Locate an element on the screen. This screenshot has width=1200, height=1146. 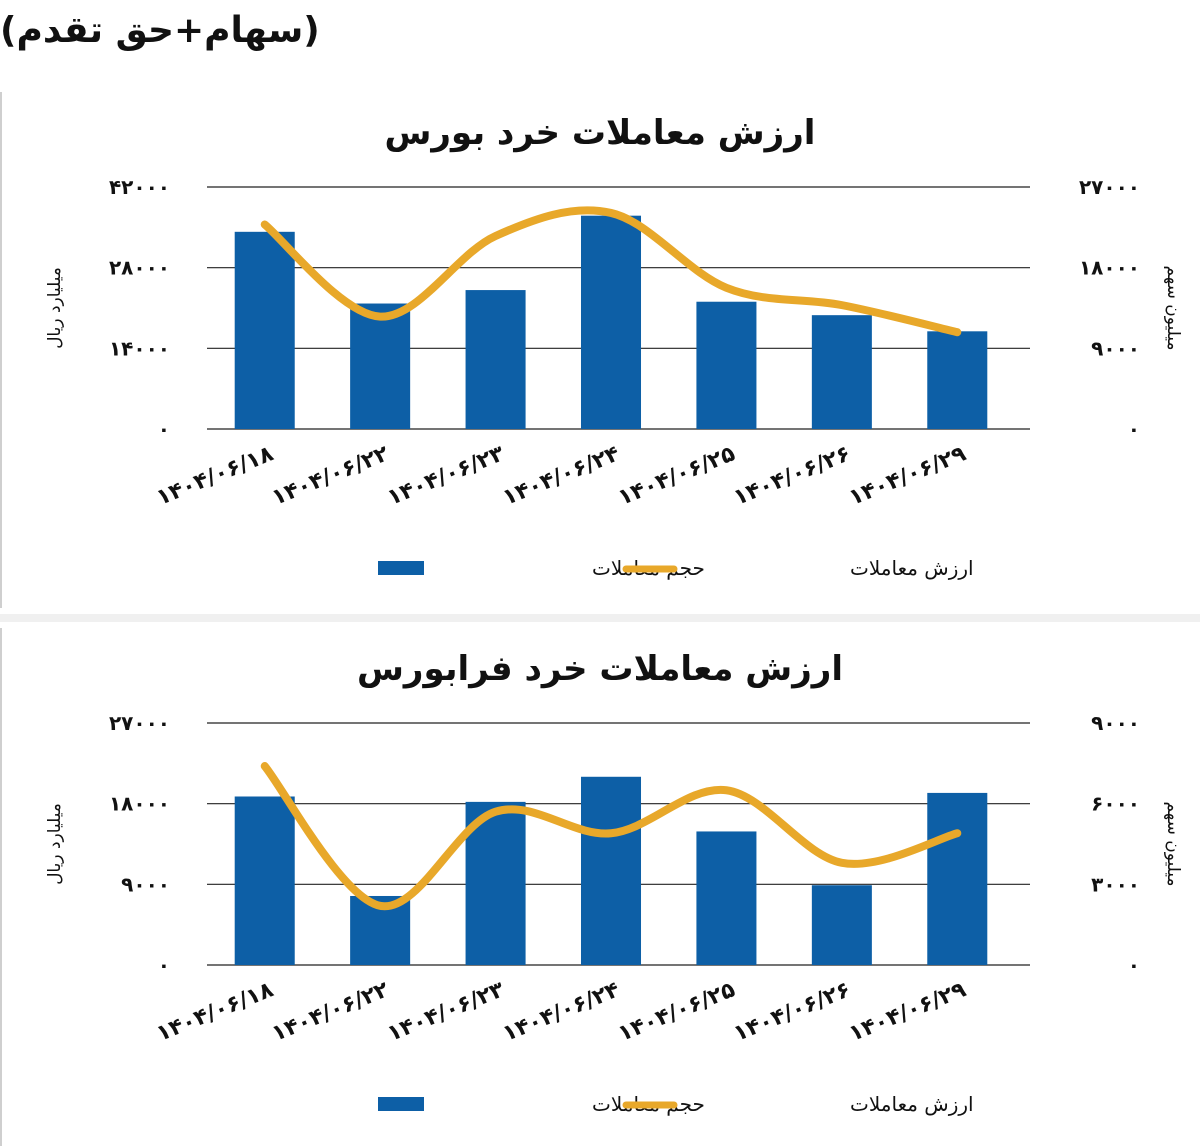
y-tick-left: ۱۸۰۰۰ is located at coordinates (139, 804).